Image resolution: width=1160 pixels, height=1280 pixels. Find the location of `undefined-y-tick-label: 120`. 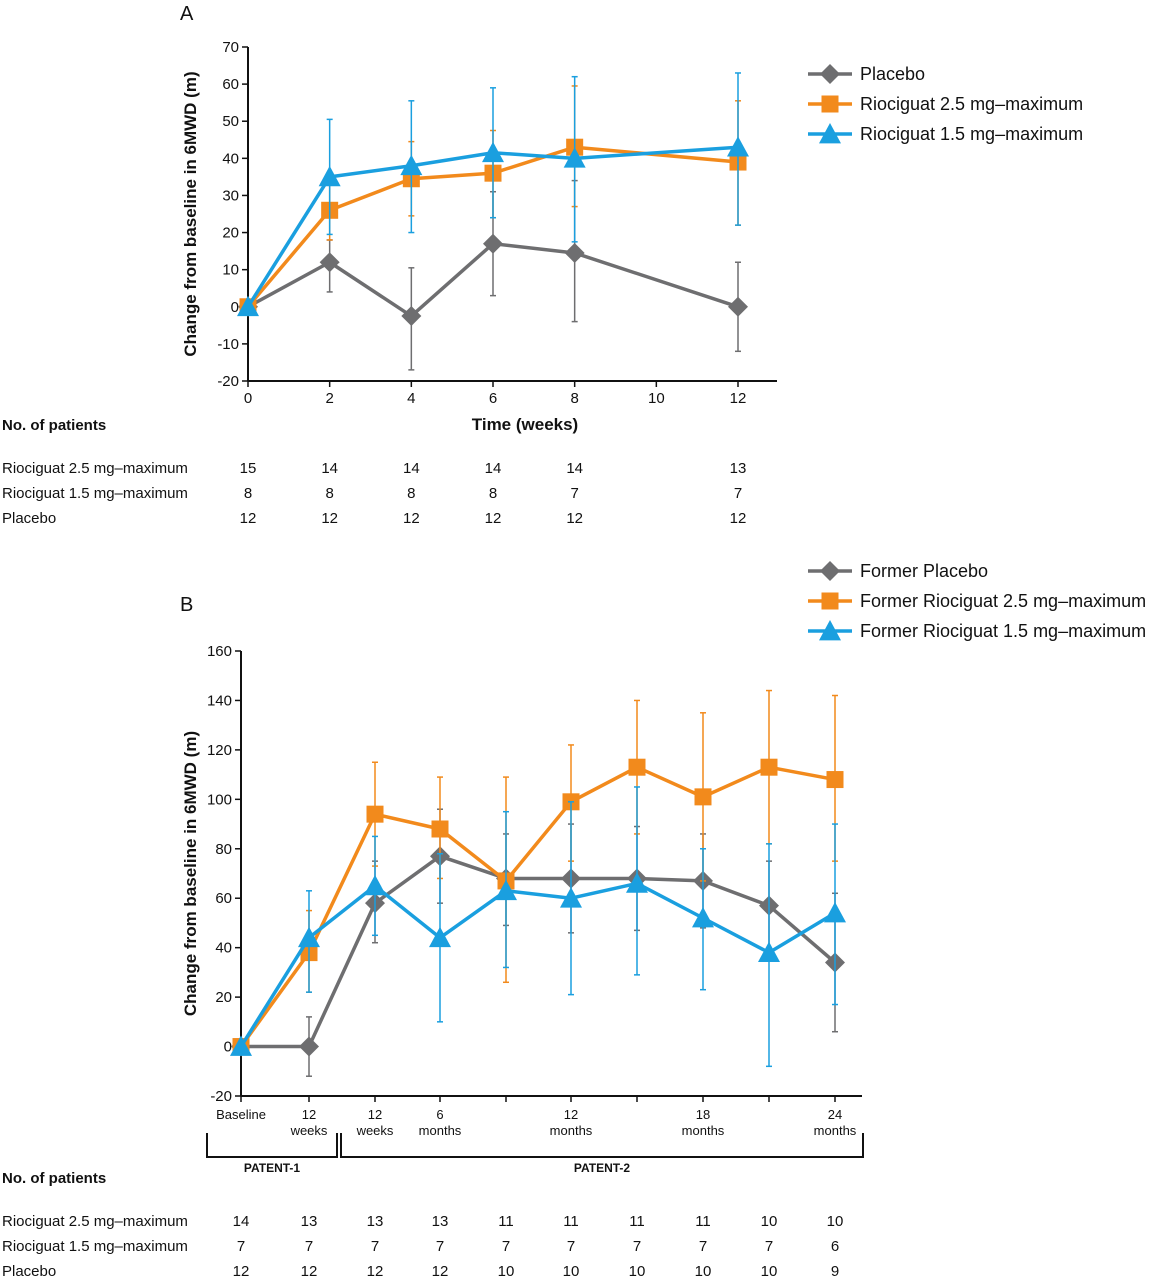

undefined-y-tick-label: 120 is located at coordinates (219, 750).